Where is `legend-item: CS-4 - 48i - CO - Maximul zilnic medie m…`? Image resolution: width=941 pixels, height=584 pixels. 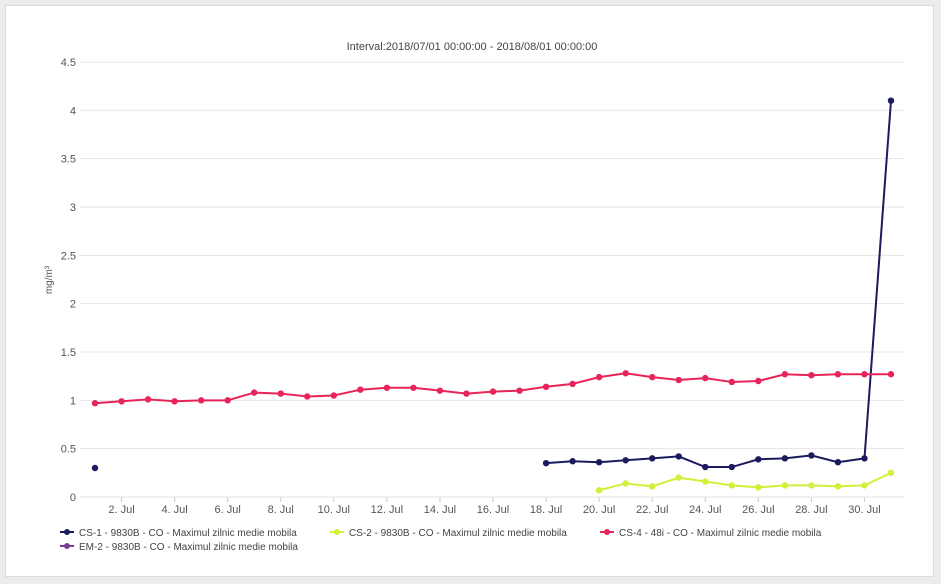 legend-item: CS-4 - 48i - CO - Maximul zilnic medie m… is located at coordinates (711, 533).